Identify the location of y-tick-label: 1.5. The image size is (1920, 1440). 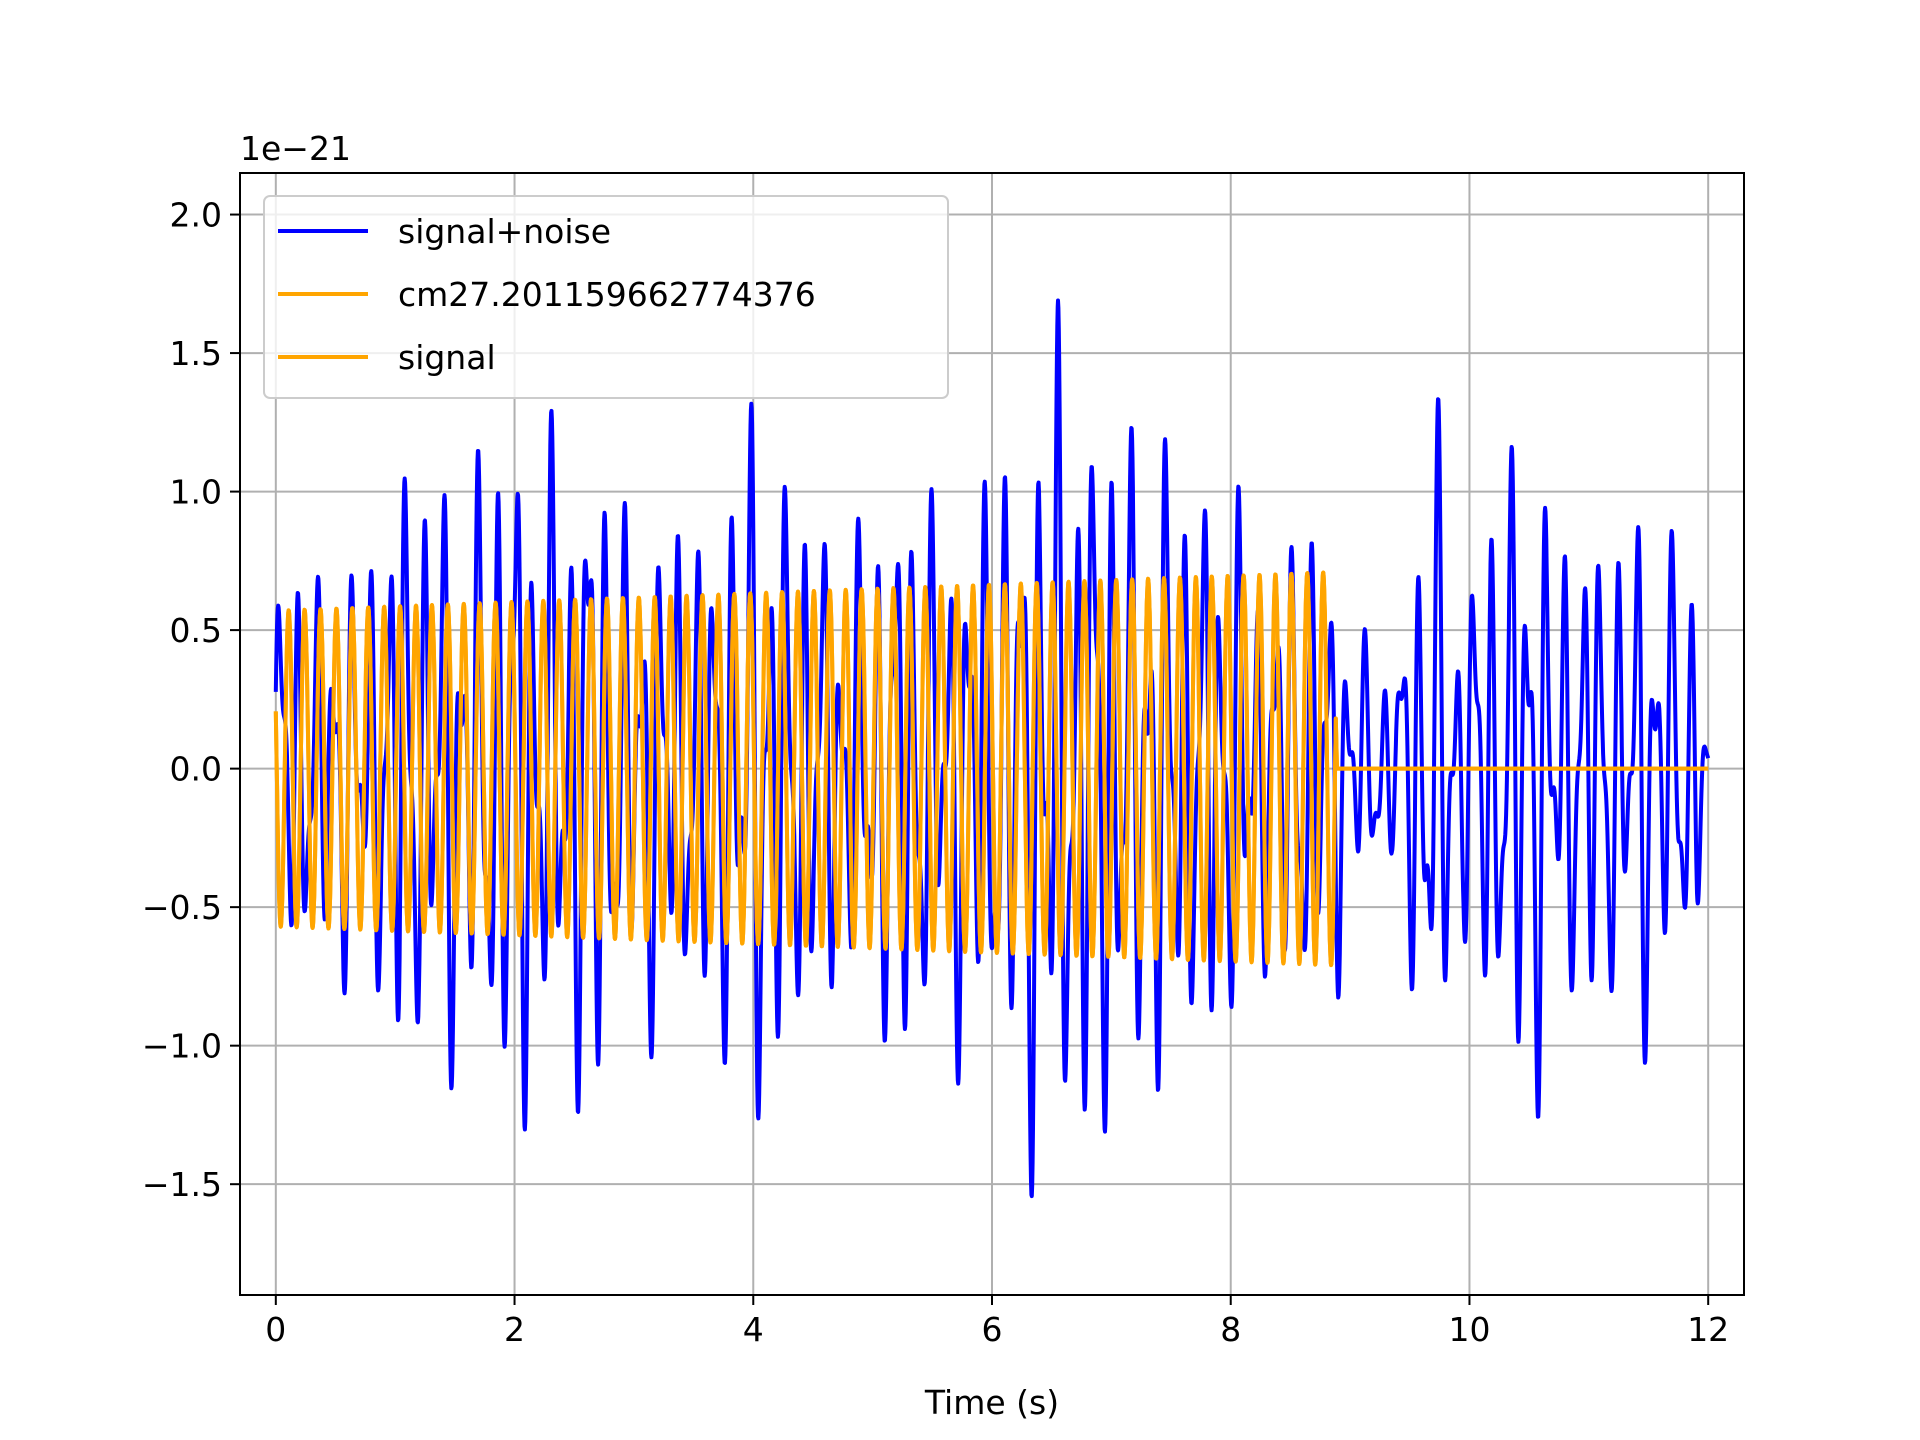
(196, 353).